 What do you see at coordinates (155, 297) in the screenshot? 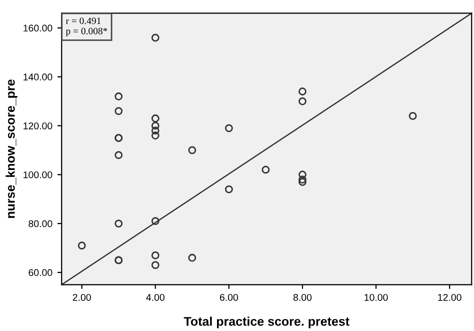
I see `x-tick-label: 4.00` at bounding box center [155, 297].